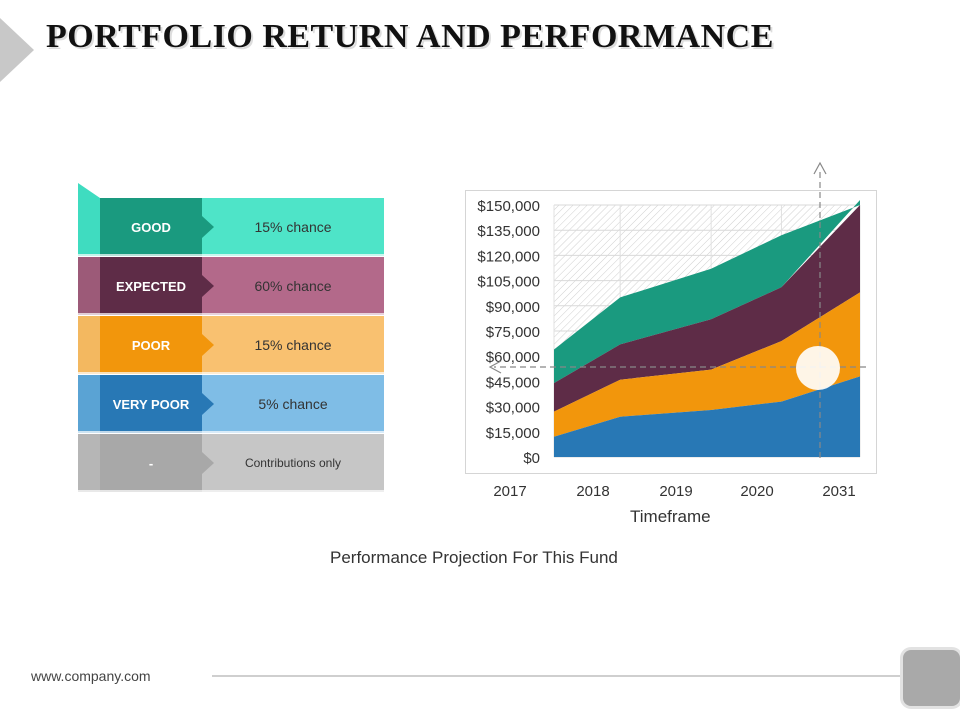  What do you see at coordinates (531, 458) in the screenshot?
I see `y-tick-label: $0` at bounding box center [531, 458].